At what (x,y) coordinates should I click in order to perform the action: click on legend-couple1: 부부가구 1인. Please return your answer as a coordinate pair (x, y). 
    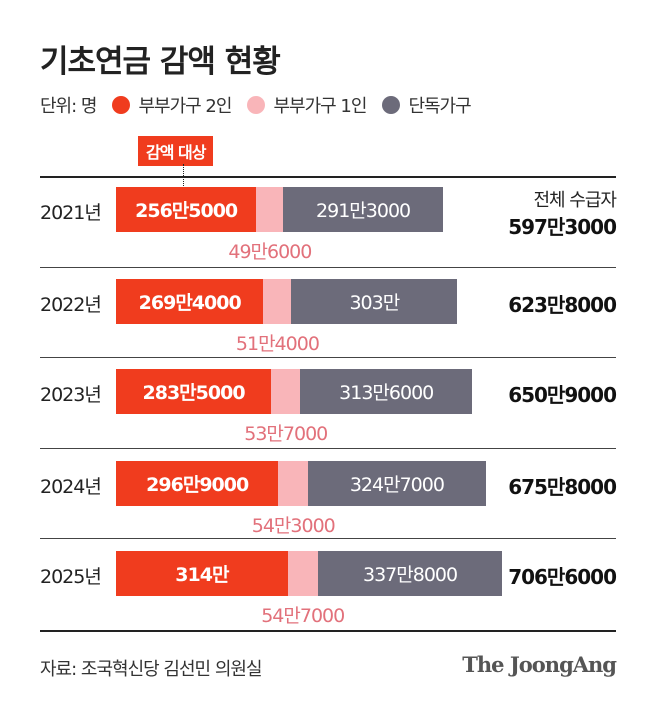
    Looking at the image, I should click on (320, 106).